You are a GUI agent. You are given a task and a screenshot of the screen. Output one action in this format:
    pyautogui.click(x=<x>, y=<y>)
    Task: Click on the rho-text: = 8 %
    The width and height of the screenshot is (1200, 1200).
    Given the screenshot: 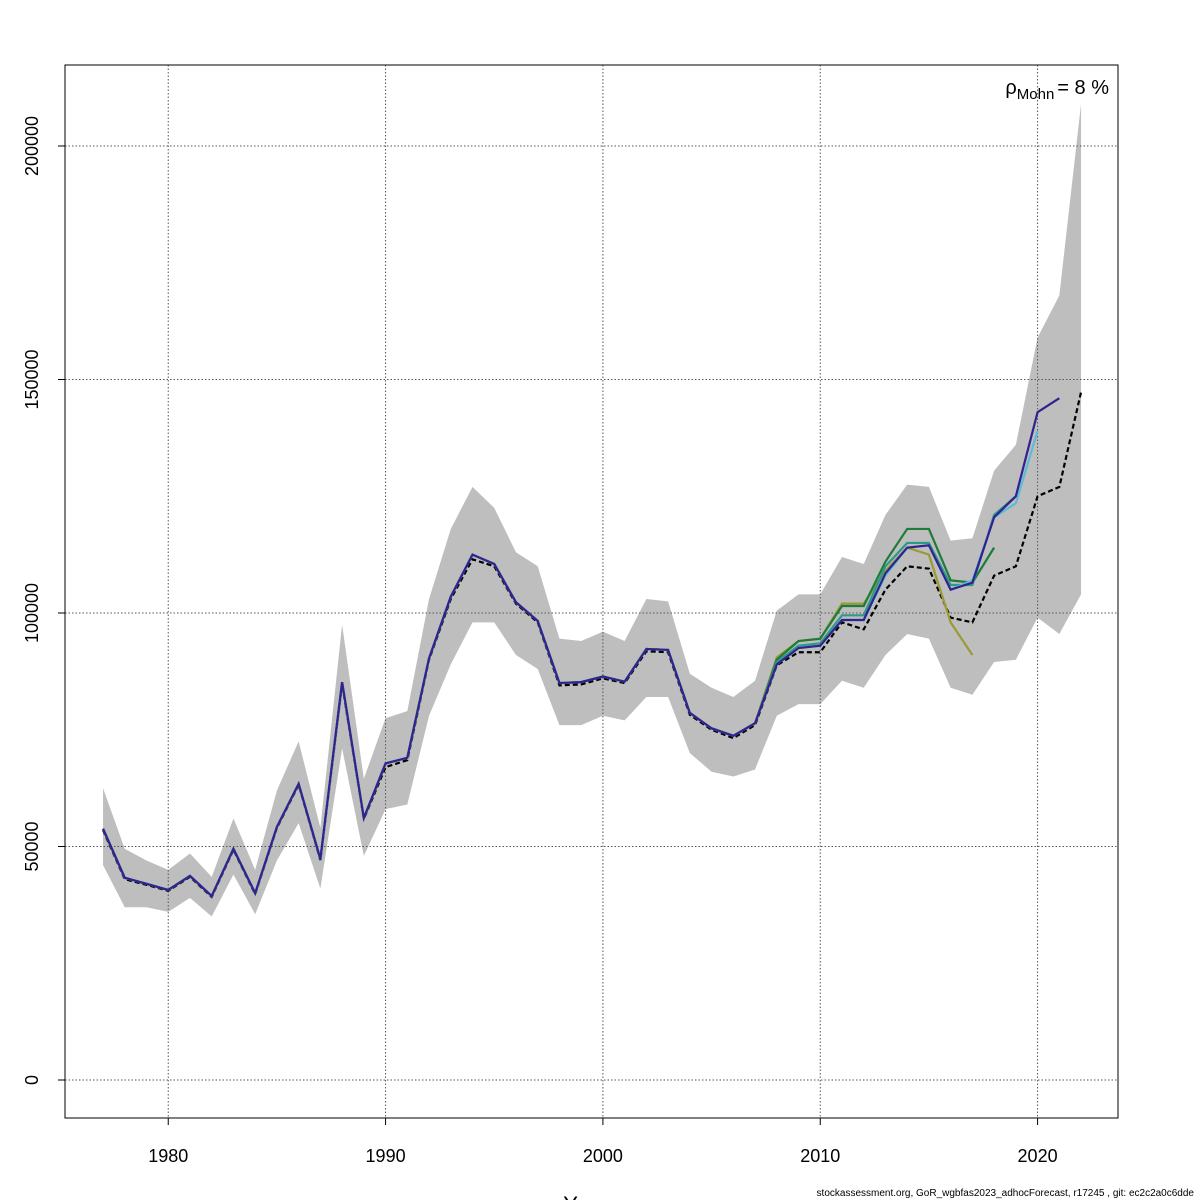 What is the action you would take?
    pyautogui.click(x=1083, y=88)
    